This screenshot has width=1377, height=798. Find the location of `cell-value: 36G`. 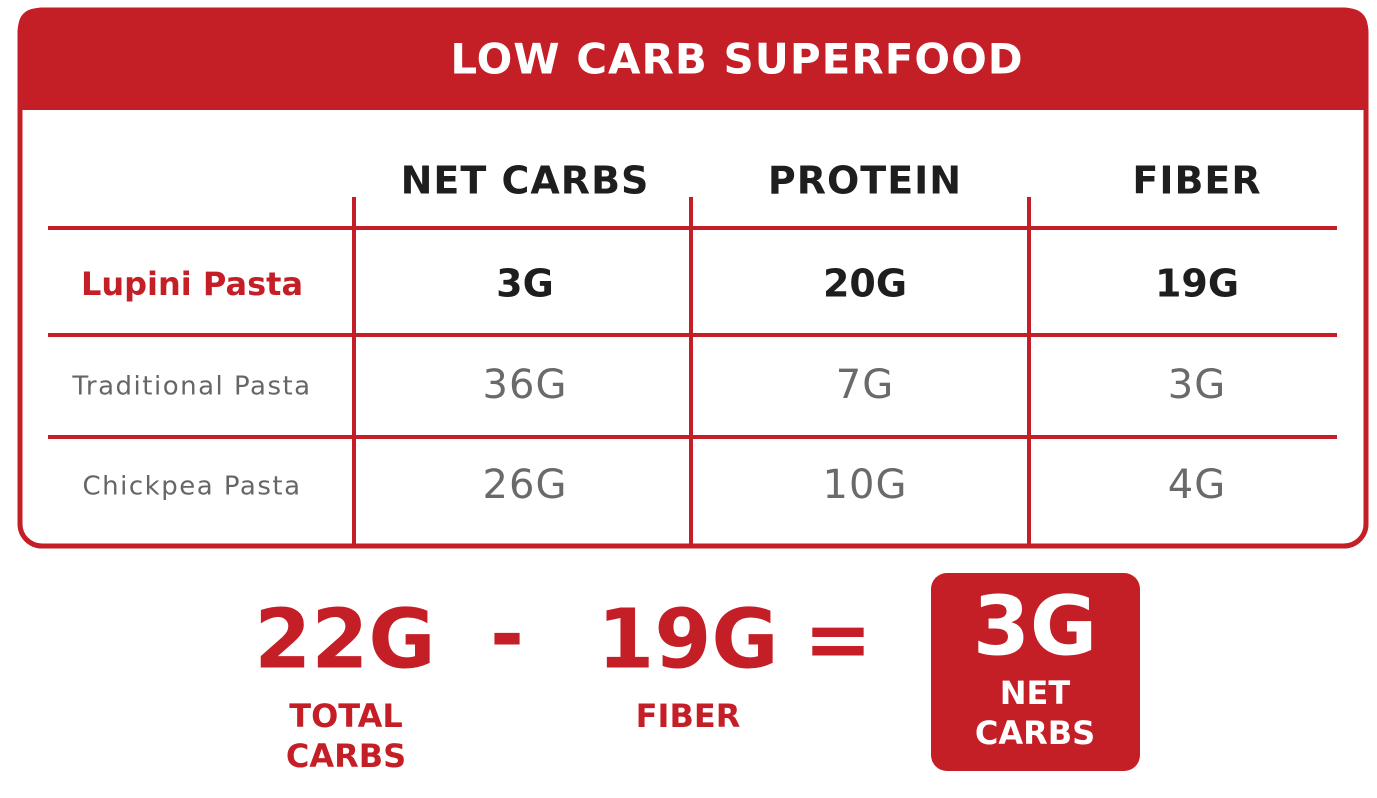

cell-value: 36G is located at coordinates (525, 385).